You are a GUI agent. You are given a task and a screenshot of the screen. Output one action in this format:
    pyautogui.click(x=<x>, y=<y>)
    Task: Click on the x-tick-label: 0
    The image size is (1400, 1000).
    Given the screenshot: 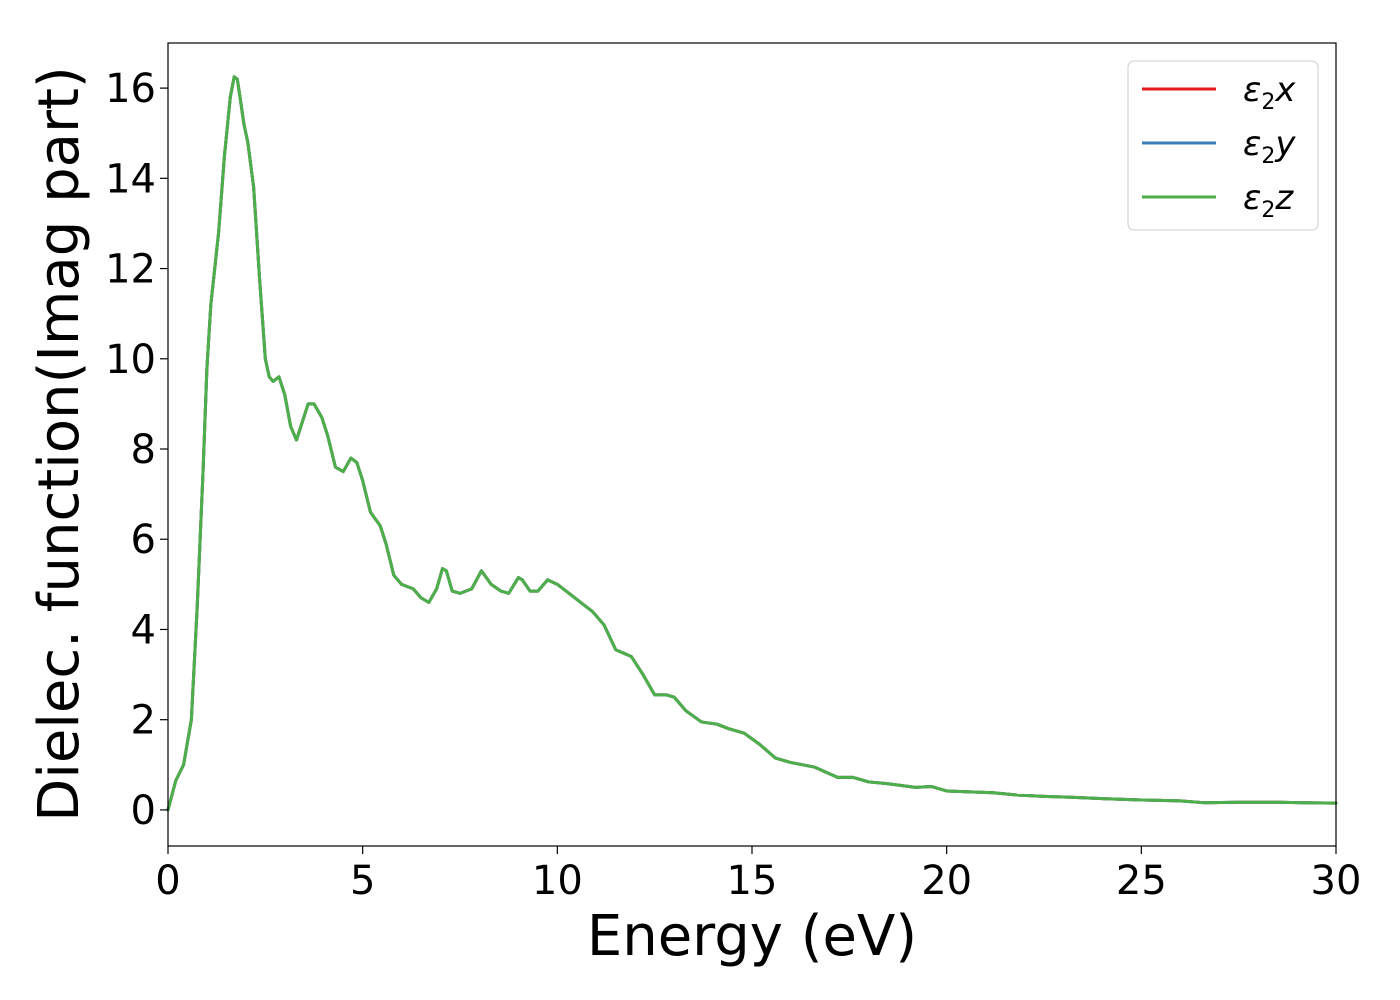 What is the action you would take?
    pyautogui.click(x=167, y=881)
    